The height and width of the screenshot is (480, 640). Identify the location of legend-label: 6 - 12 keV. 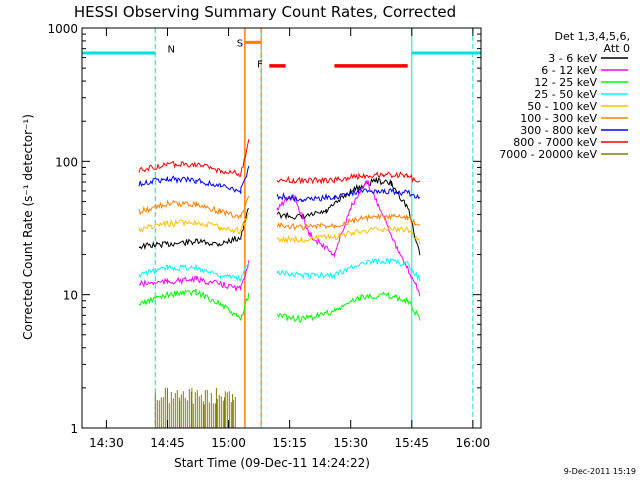
(569, 70).